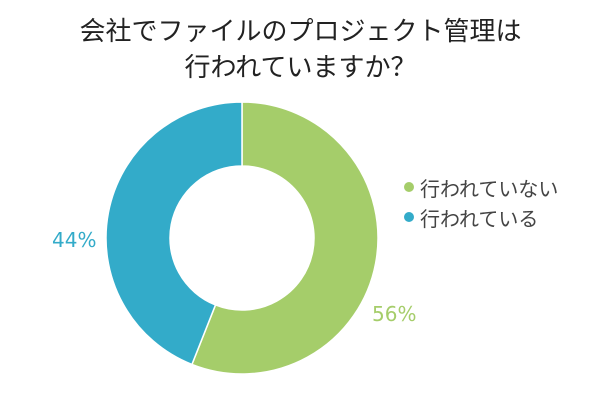 The width and height of the screenshot is (601, 400). I want to click on data-label-done: 44%, so click(74, 240).